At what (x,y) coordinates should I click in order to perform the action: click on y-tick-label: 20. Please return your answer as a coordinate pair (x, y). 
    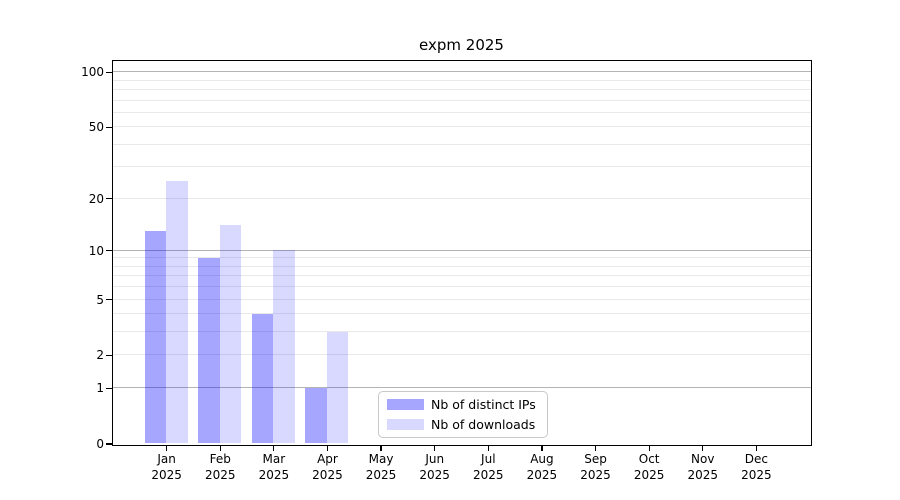
    Looking at the image, I should click on (96, 198).